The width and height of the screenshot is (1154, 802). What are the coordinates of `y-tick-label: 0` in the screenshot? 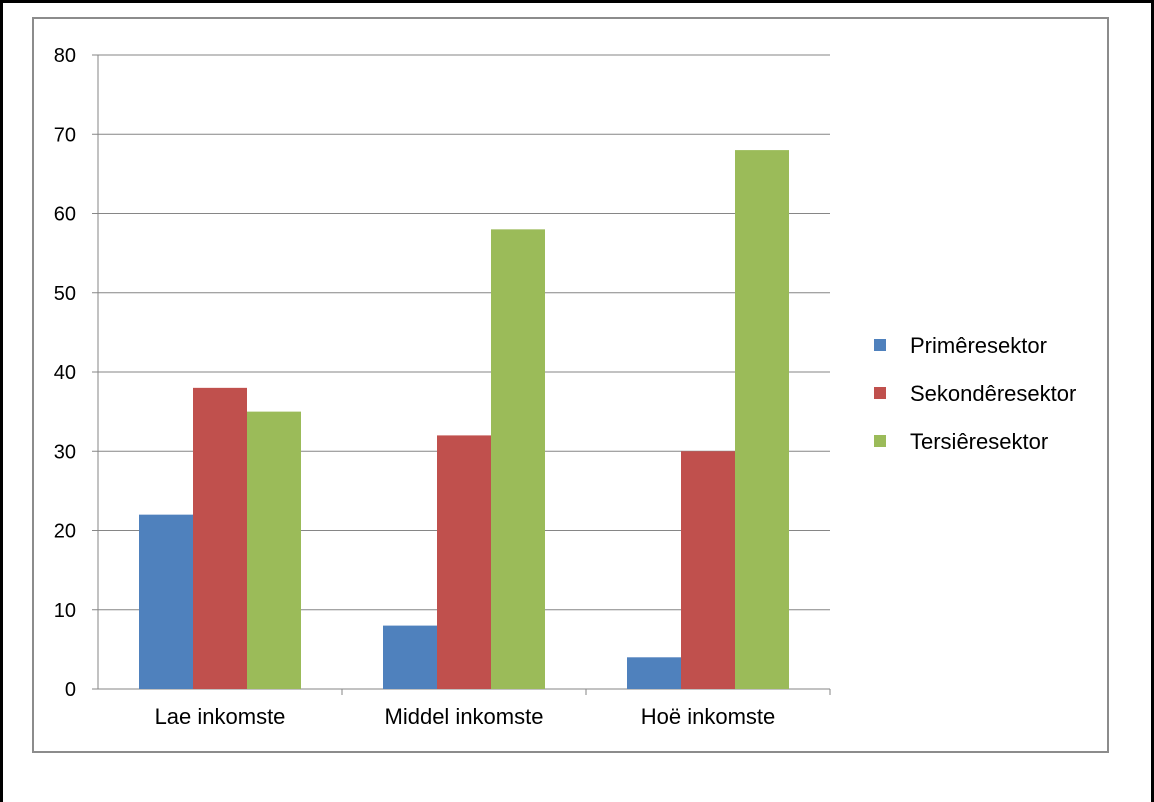 It's located at (70, 690).